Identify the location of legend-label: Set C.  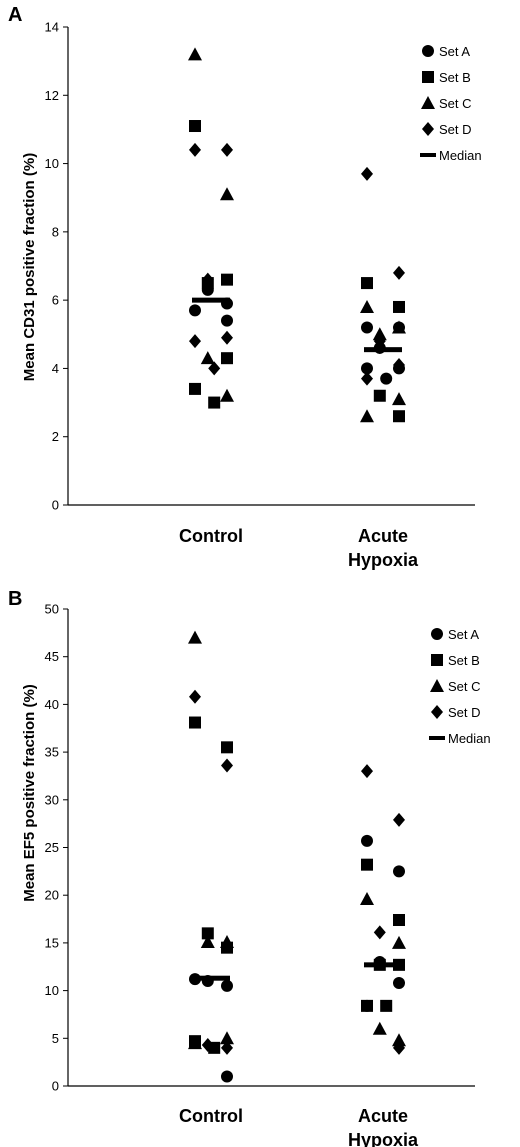
(455, 103).